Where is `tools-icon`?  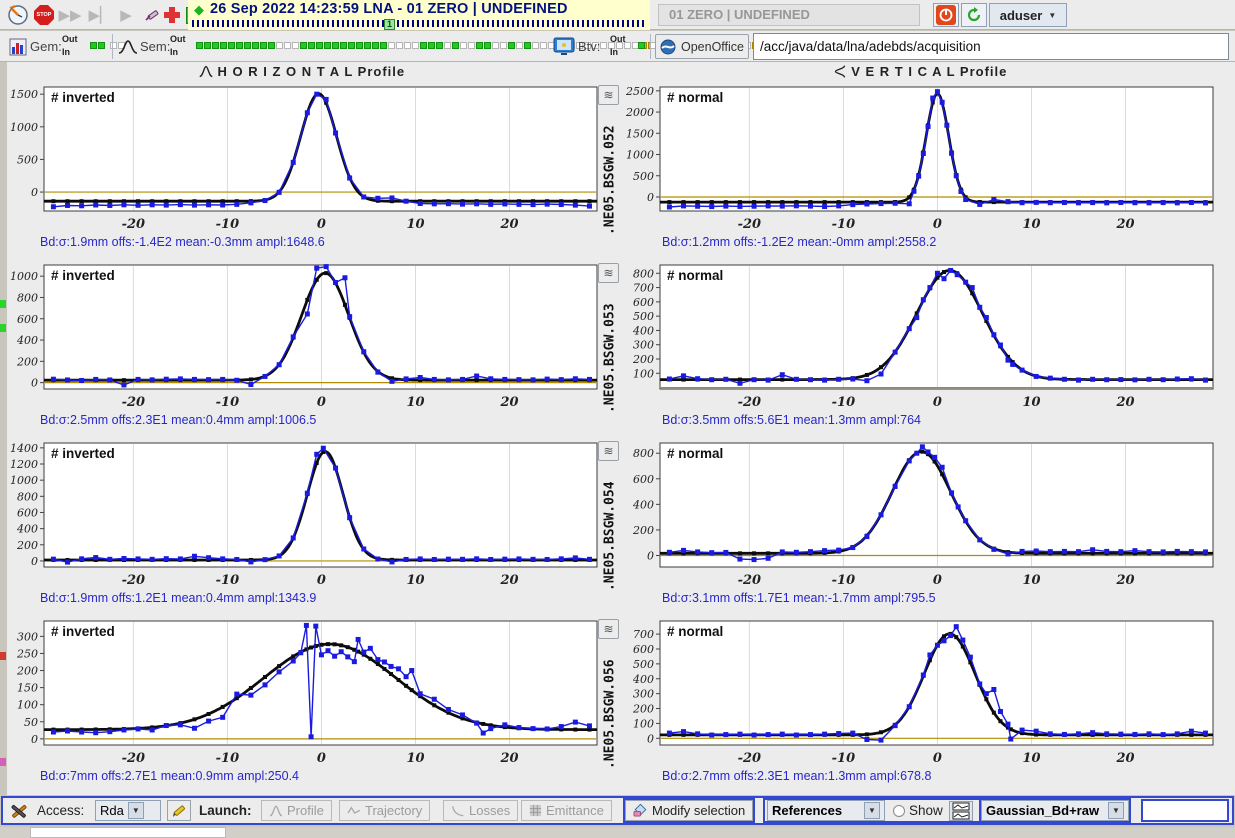
tools-icon is located at coordinates (19, 810).